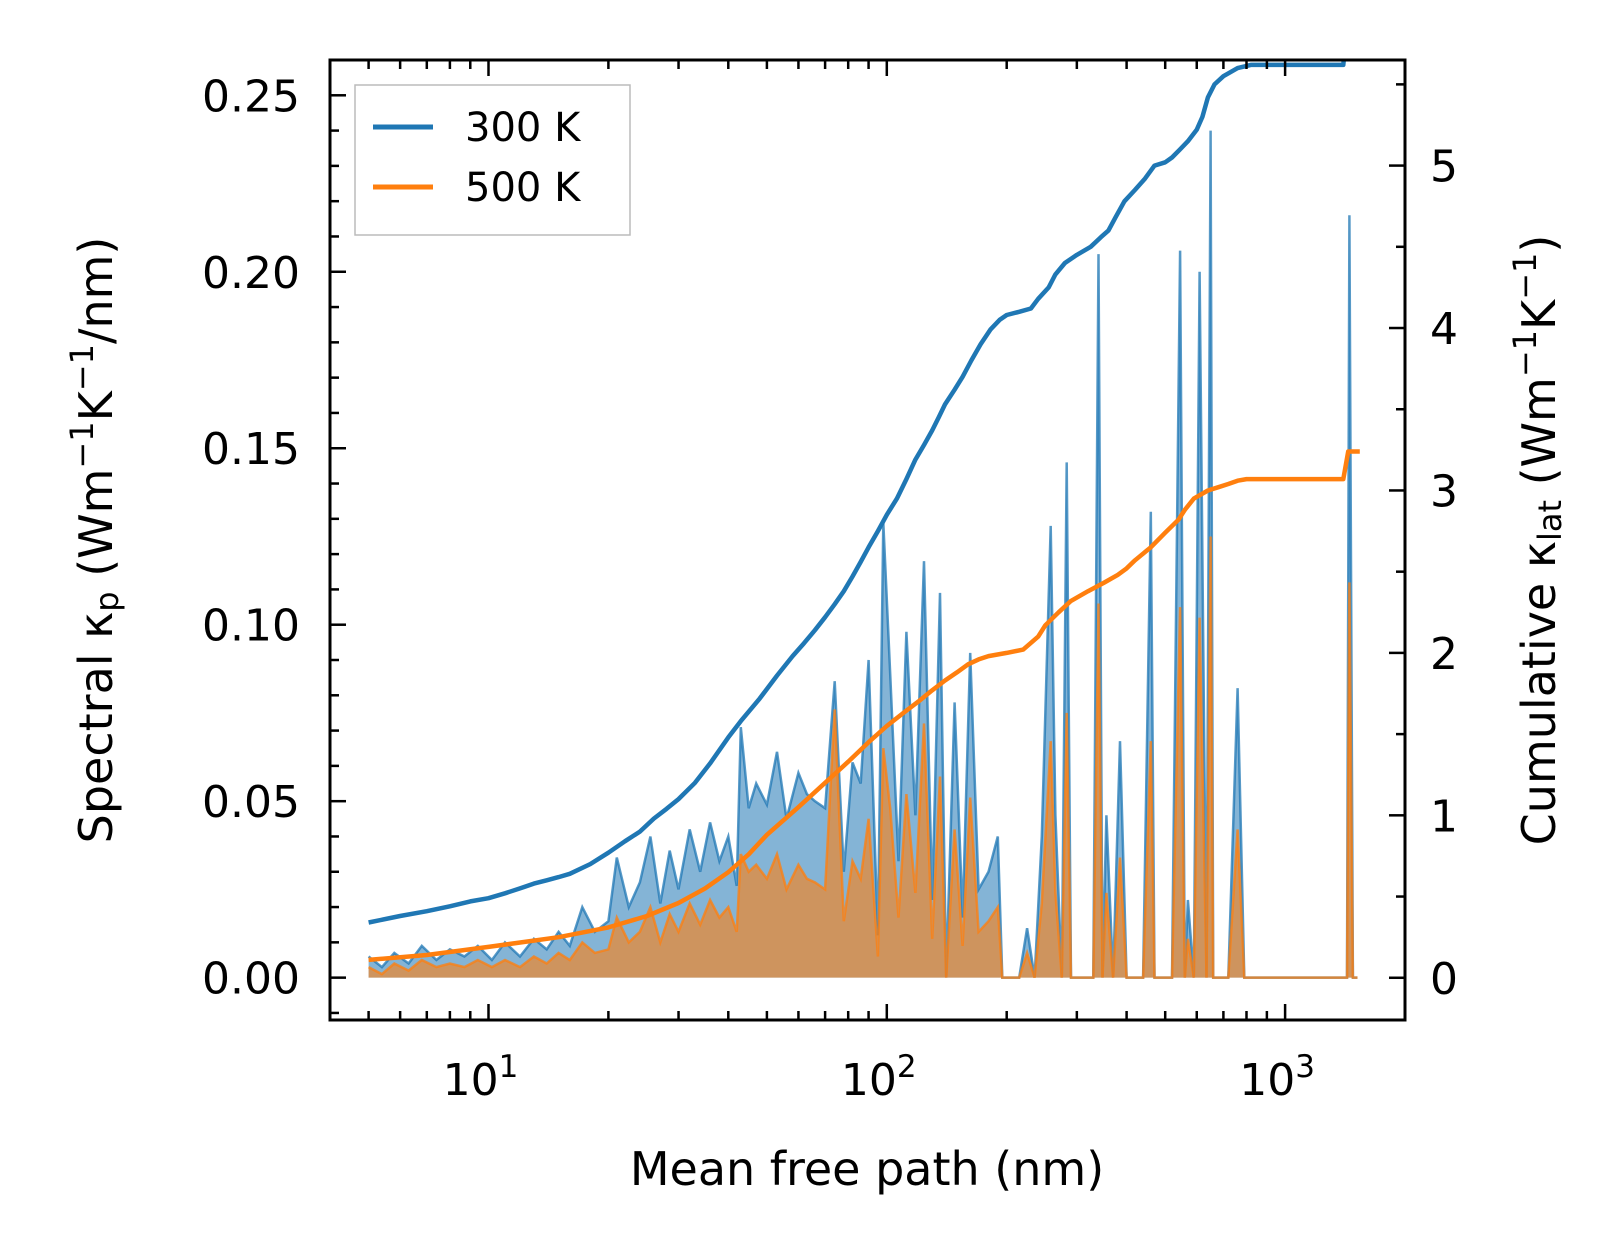 This screenshot has height=1254, width=1623. What do you see at coordinates (867, 1169) in the screenshot?
I see `x-axis-label: Mean free path (nm)` at bounding box center [867, 1169].